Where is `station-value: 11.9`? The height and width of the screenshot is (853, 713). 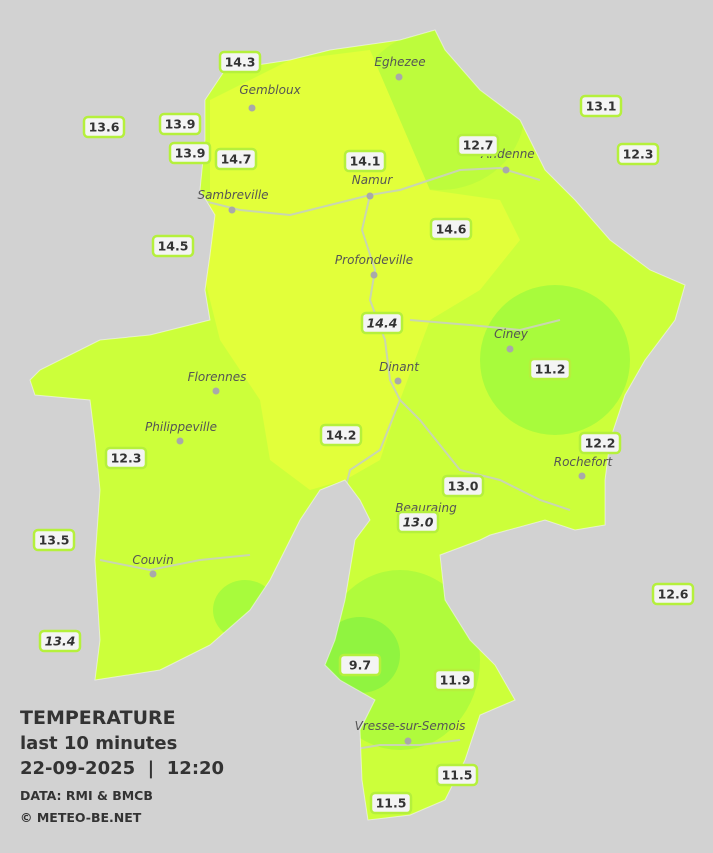 station-value: 11.9 is located at coordinates (455, 680).